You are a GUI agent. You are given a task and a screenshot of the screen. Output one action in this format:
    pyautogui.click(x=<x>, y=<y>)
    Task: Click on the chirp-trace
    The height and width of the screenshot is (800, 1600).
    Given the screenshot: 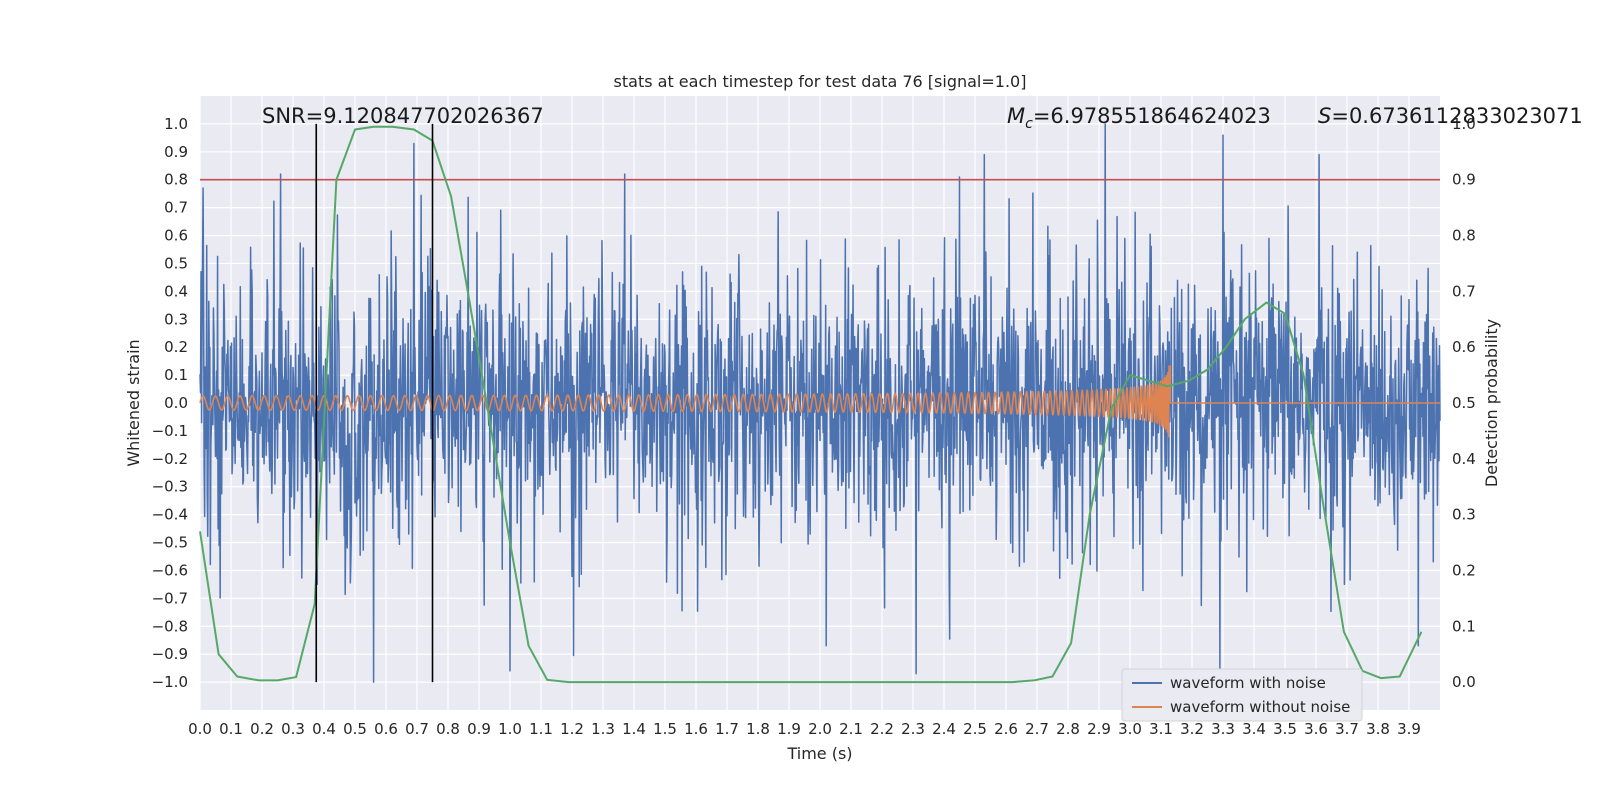 What is the action you would take?
    pyautogui.click(x=819, y=401)
    